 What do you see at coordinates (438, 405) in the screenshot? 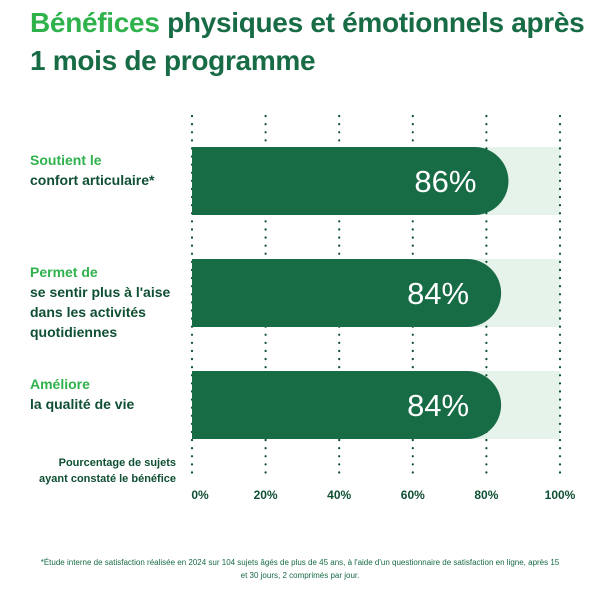
I see `bar-value-label-3: 84%` at bounding box center [438, 405].